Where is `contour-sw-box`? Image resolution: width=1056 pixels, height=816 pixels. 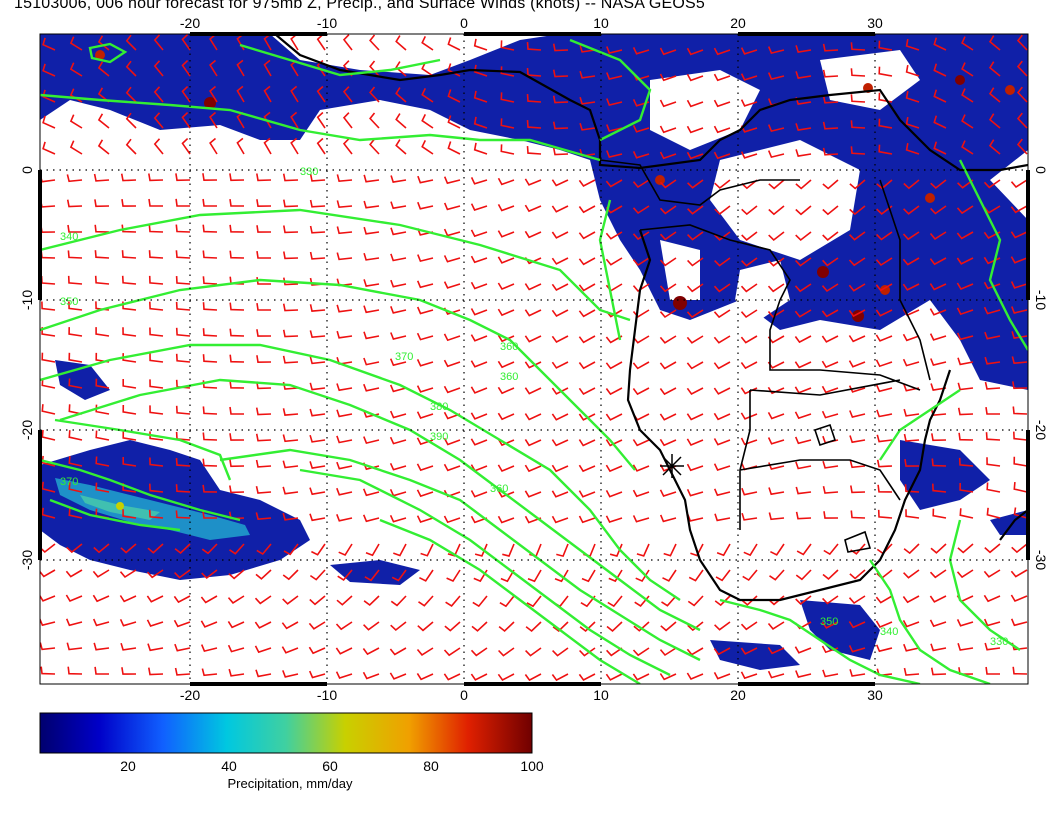
contour-sw-box is located at coordinates (143, 449).